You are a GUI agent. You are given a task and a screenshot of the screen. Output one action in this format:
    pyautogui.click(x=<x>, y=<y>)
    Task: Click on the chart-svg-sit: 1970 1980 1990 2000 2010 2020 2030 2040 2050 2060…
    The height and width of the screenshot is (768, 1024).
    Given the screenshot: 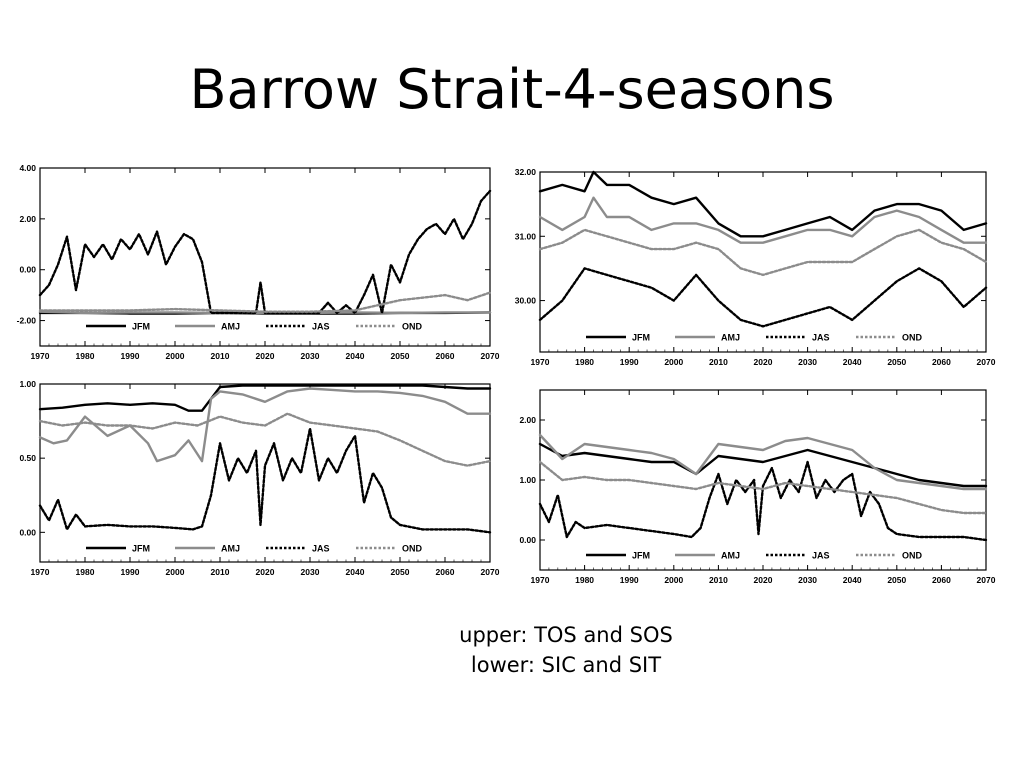 What is the action you would take?
    pyautogui.click(x=757, y=487)
    